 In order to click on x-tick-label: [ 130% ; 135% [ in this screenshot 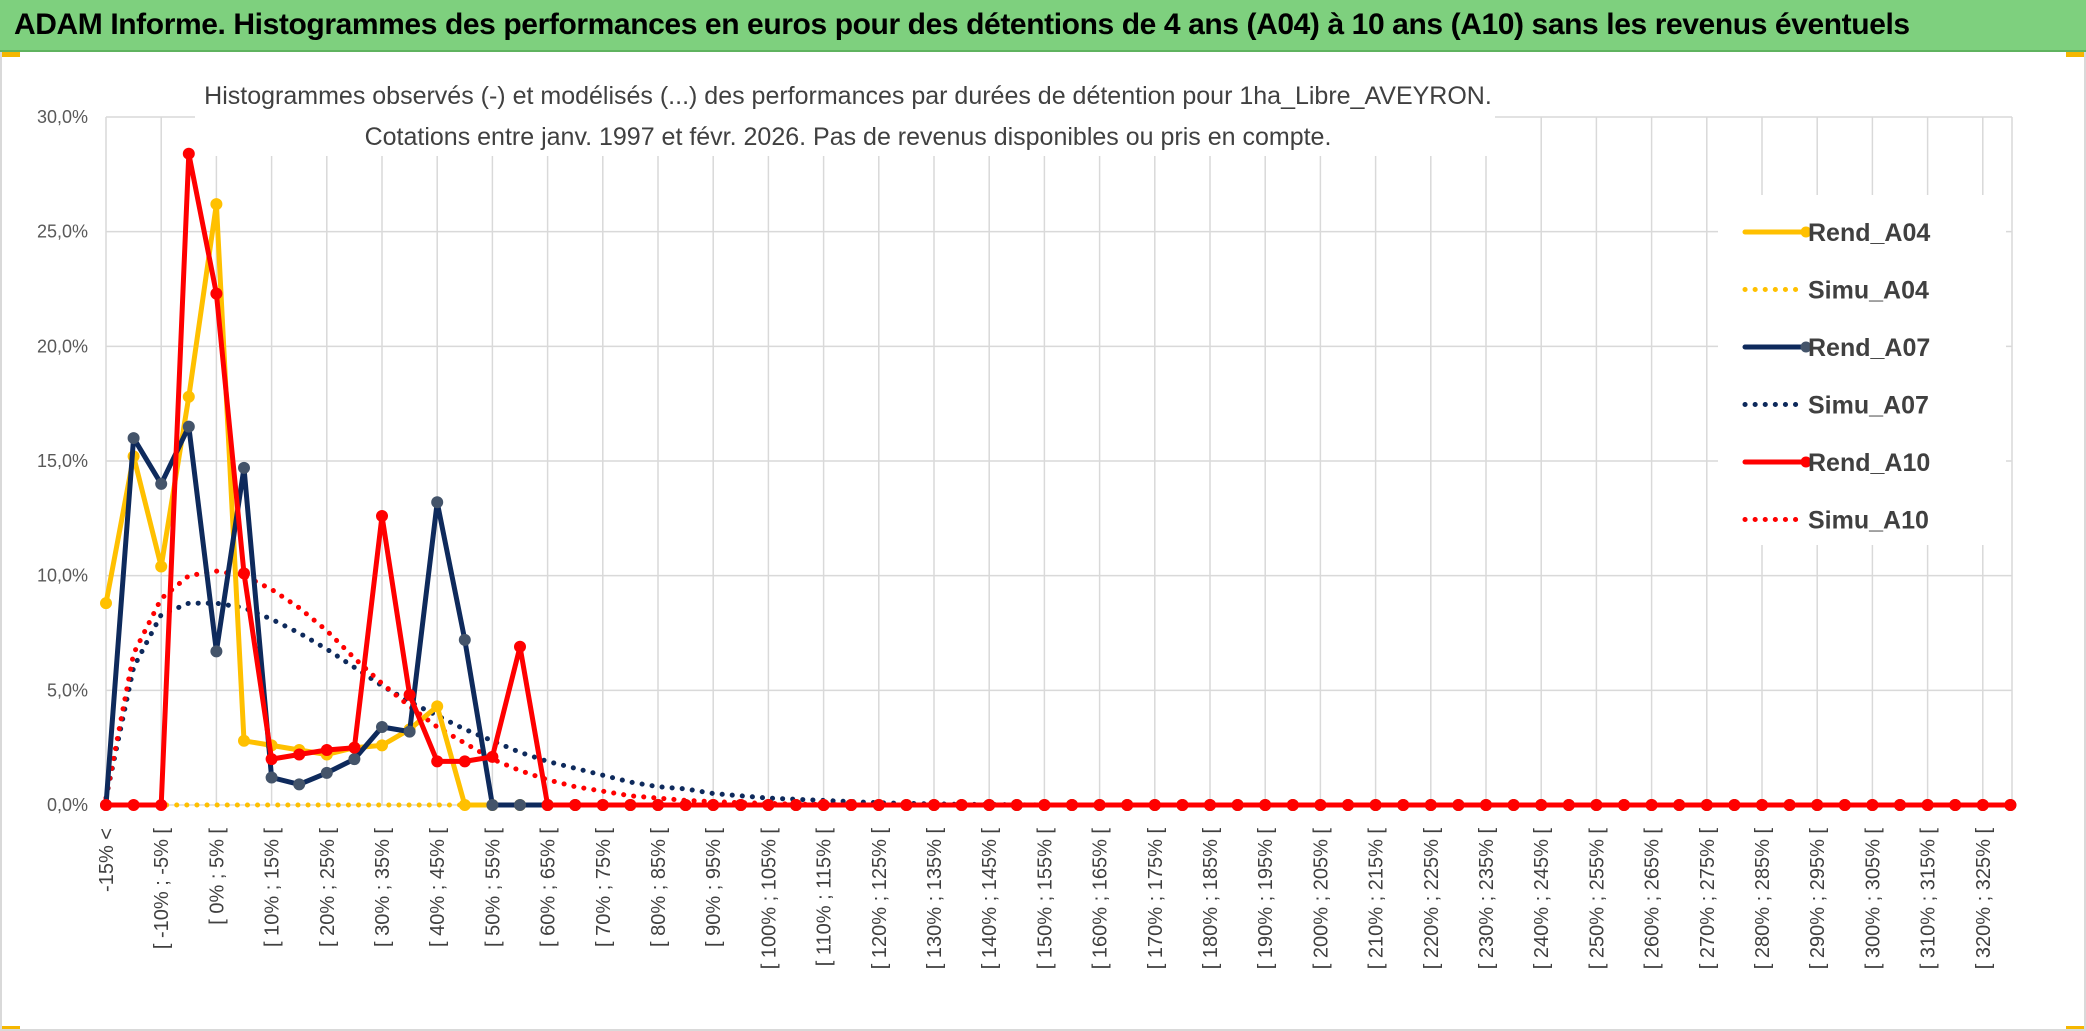, I will do `click(935, 899)`.